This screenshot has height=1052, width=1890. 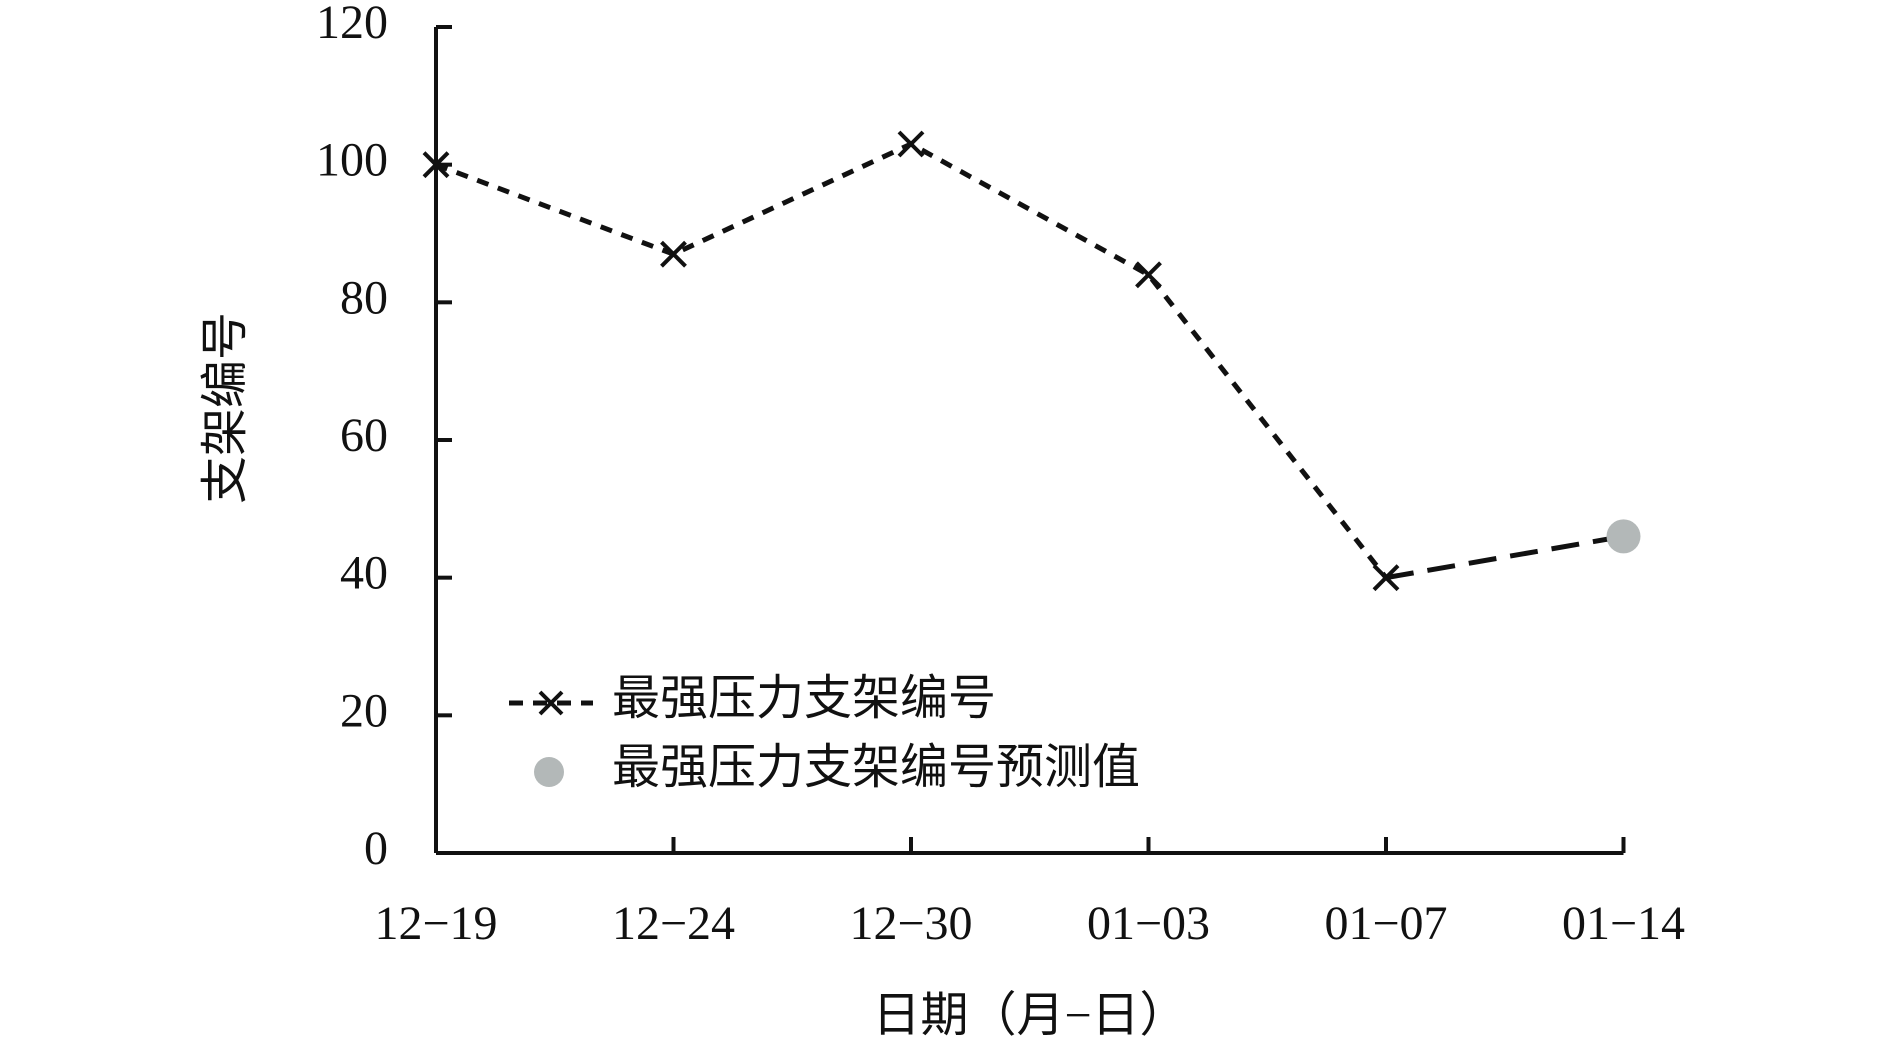 What do you see at coordinates (876, 767) in the screenshot?
I see `legend-label: 最强压力支架编号预测值` at bounding box center [876, 767].